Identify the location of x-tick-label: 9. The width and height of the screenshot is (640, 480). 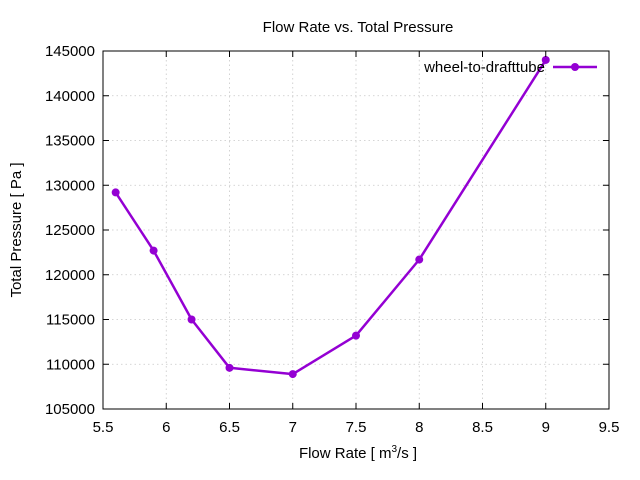
(546, 427).